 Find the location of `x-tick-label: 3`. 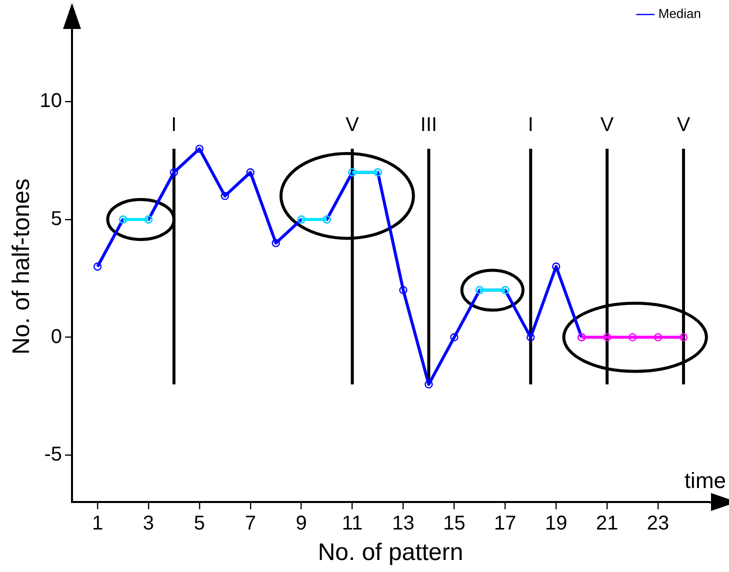

x-tick-label: 3 is located at coordinates (148, 523).